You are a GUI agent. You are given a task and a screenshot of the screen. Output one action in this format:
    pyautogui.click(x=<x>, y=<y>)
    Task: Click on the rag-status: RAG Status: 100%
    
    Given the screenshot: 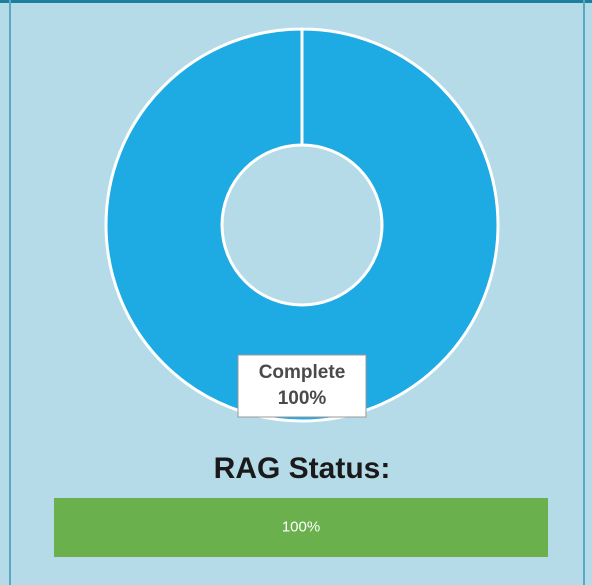 What is the action you would take?
    pyautogui.click(x=301, y=504)
    